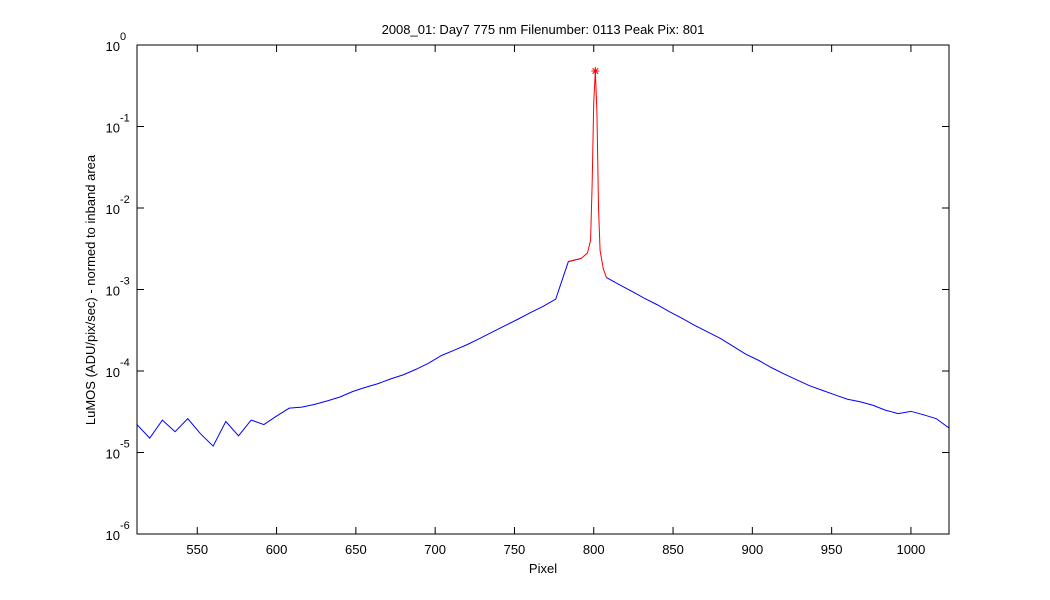 This screenshot has width=1050, height=600. What do you see at coordinates (595, 70) in the screenshot?
I see `peak-marker` at bounding box center [595, 70].